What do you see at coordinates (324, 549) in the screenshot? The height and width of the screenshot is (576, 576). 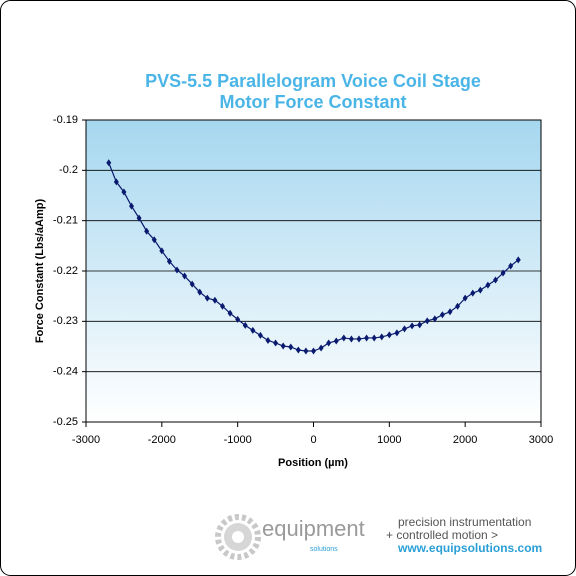 I see `brand-sub: solutions` at bounding box center [324, 549].